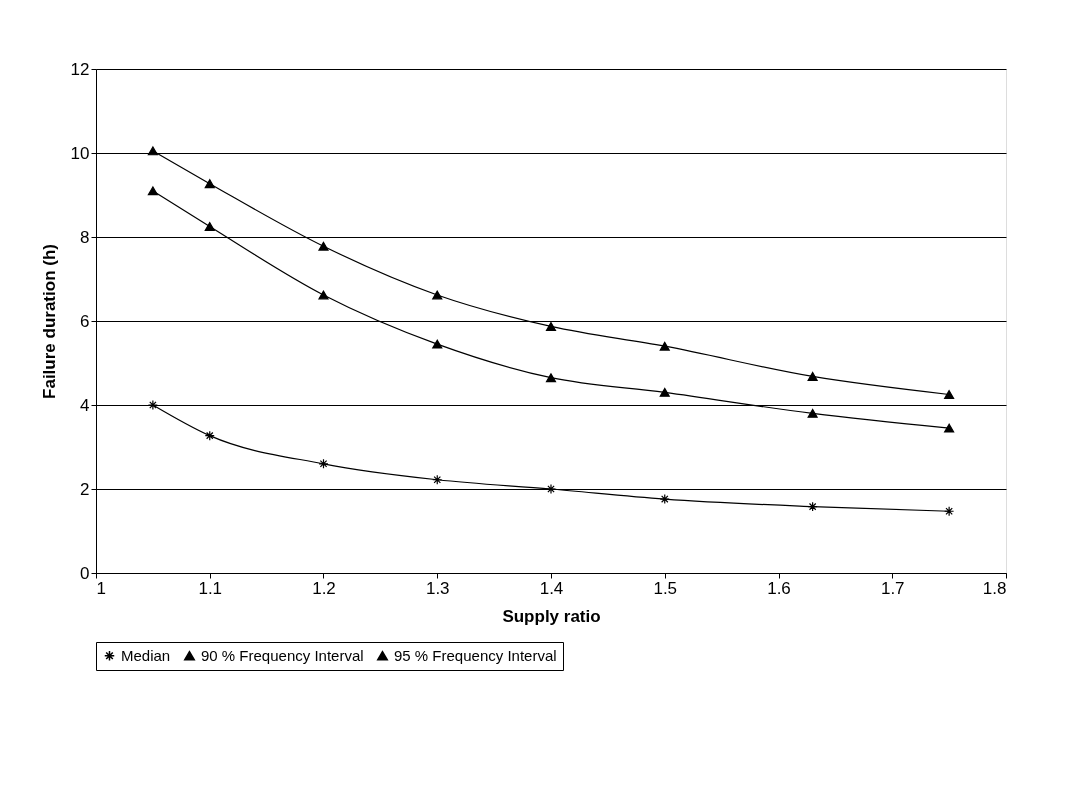  I want to click on y-axis-title: Failure duration (h), so click(49, 321).